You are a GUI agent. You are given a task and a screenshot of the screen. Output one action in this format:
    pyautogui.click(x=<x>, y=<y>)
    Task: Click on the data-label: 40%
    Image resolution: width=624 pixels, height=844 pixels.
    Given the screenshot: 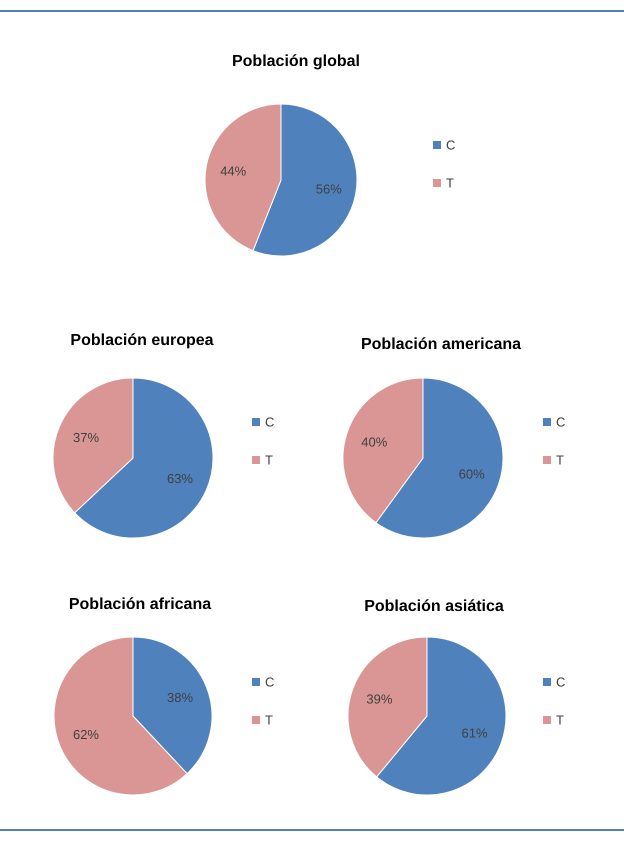 What is the action you would take?
    pyautogui.click(x=374, y=442)
    